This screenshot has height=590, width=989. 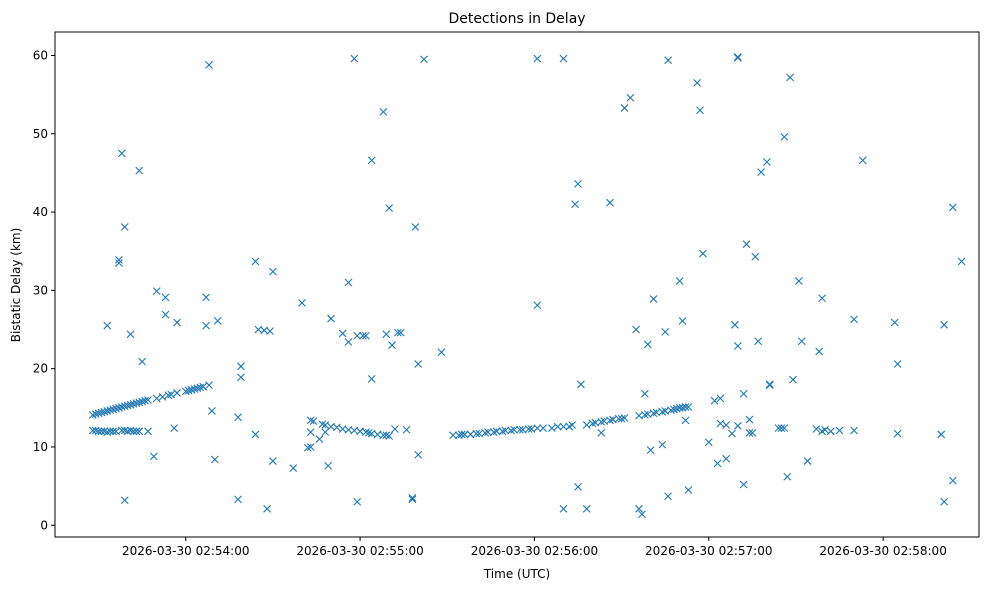 I want to click on x-tick-label: 2026-03-30 02:57:00, so click(x=708, y=551).